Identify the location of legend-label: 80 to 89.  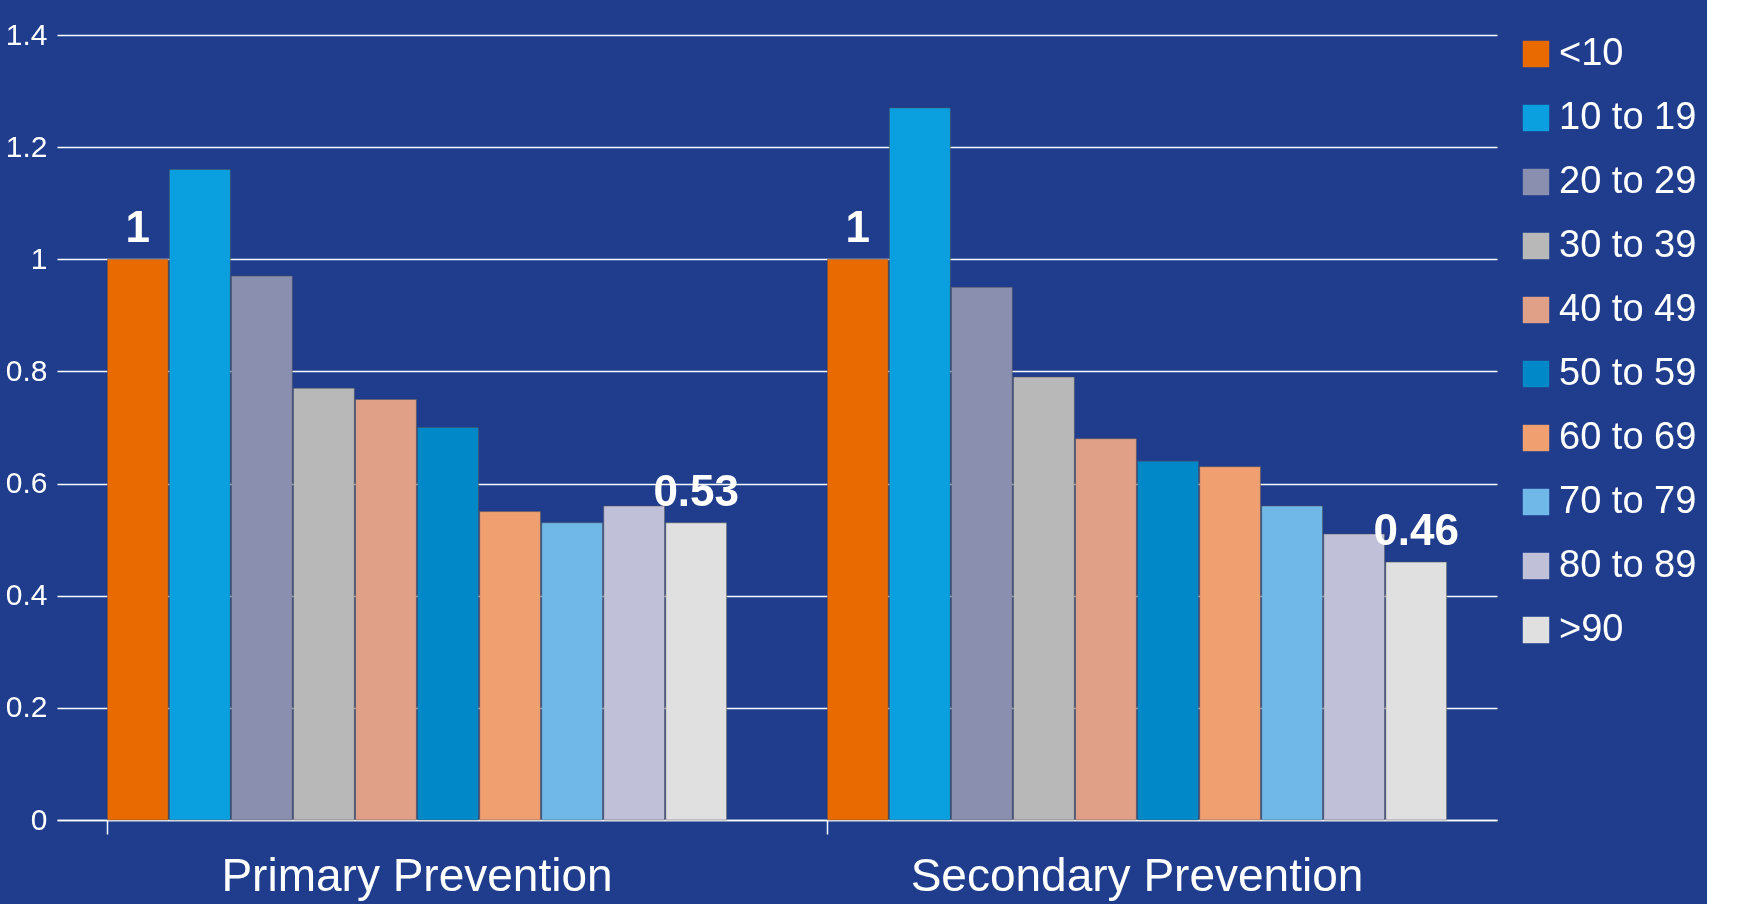
(1628, 564).